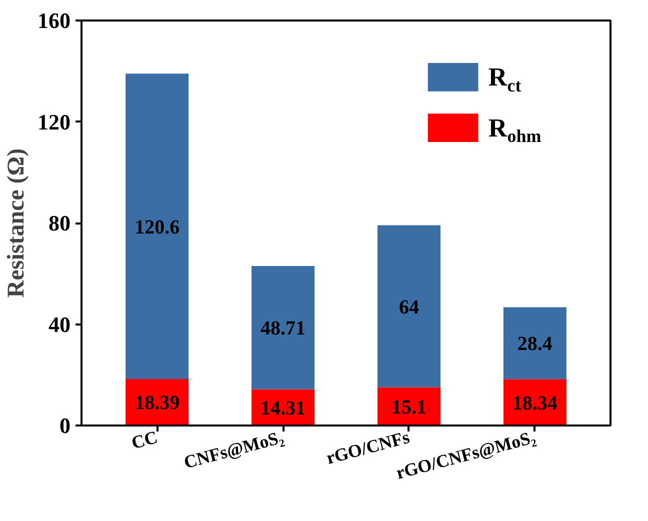 The height and width of the screenshot is (521, 648). I want to click on y-tick-label: 0, so click(65, 425).